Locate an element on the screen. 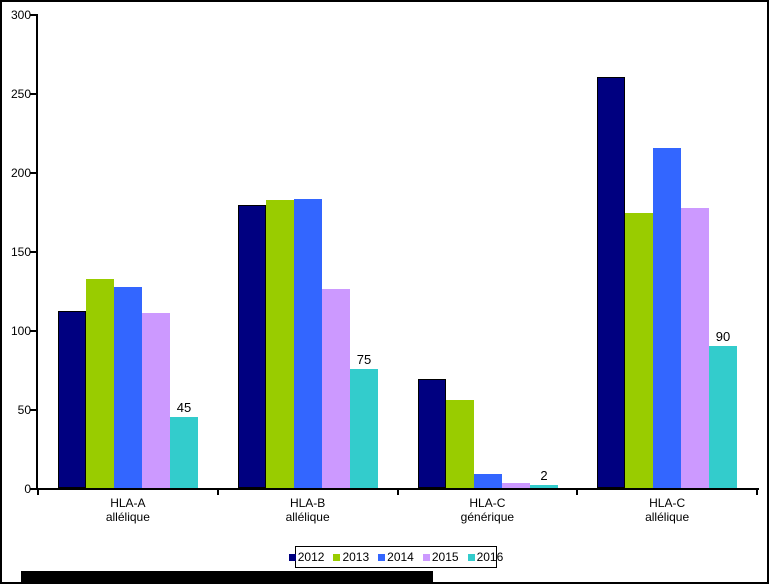 The height and width of the screenshot is (584, 769). y-axis-tick-label: 300 is located at coordinates (20, 15).